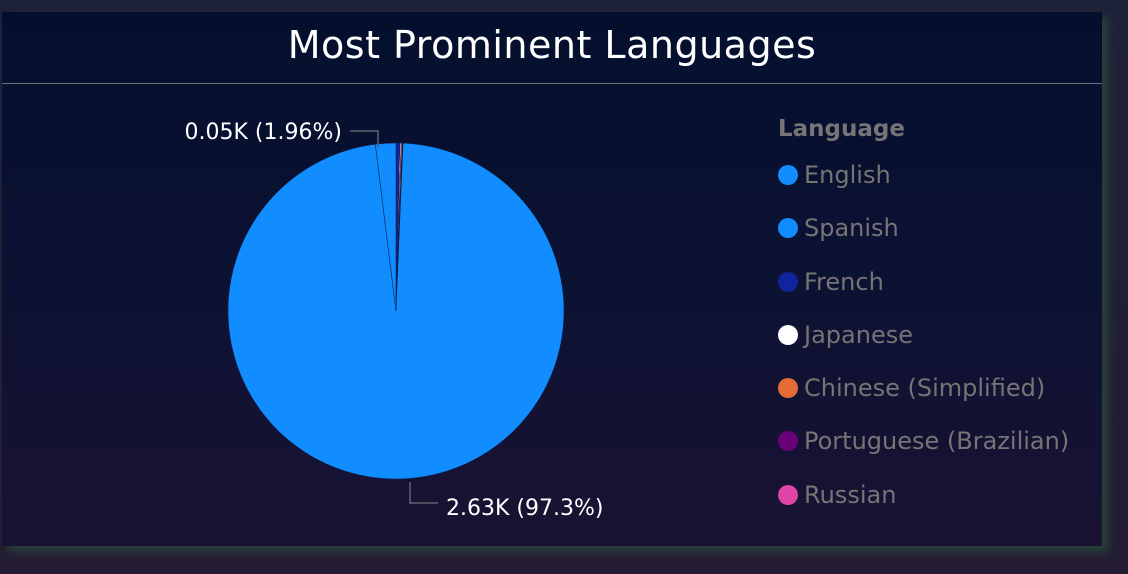  I want to click on legend-label: Japanese, so click(858, 334).